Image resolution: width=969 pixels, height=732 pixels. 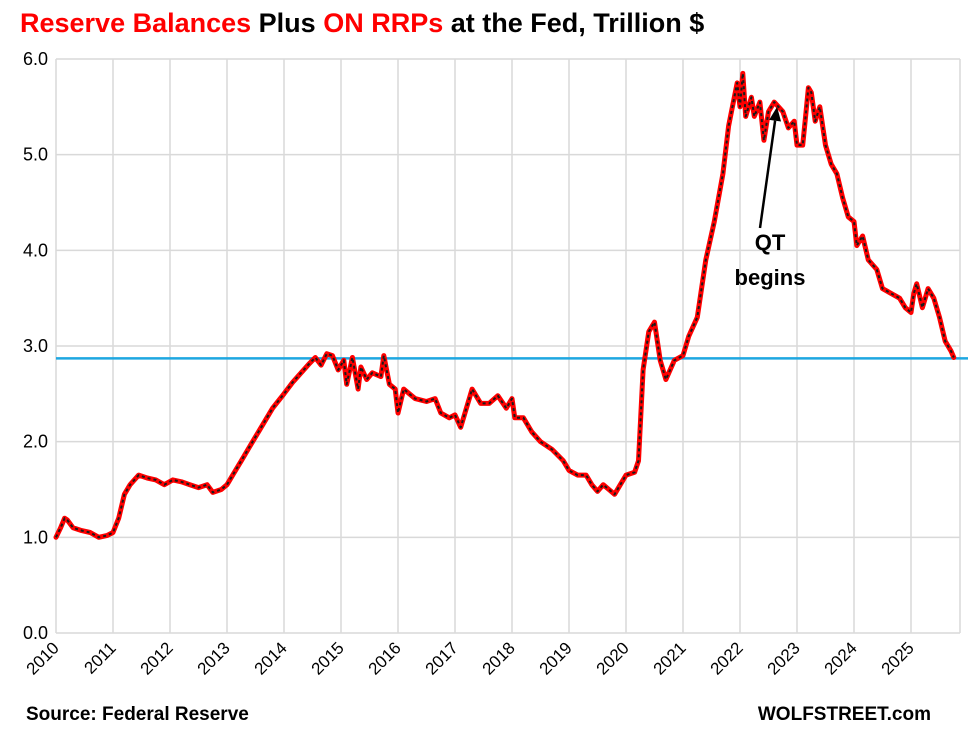 What do you see at coordinates (35, 537) in the screenshot?
I see `y-tick-label: 1.0` at bounding box center [35, 537].